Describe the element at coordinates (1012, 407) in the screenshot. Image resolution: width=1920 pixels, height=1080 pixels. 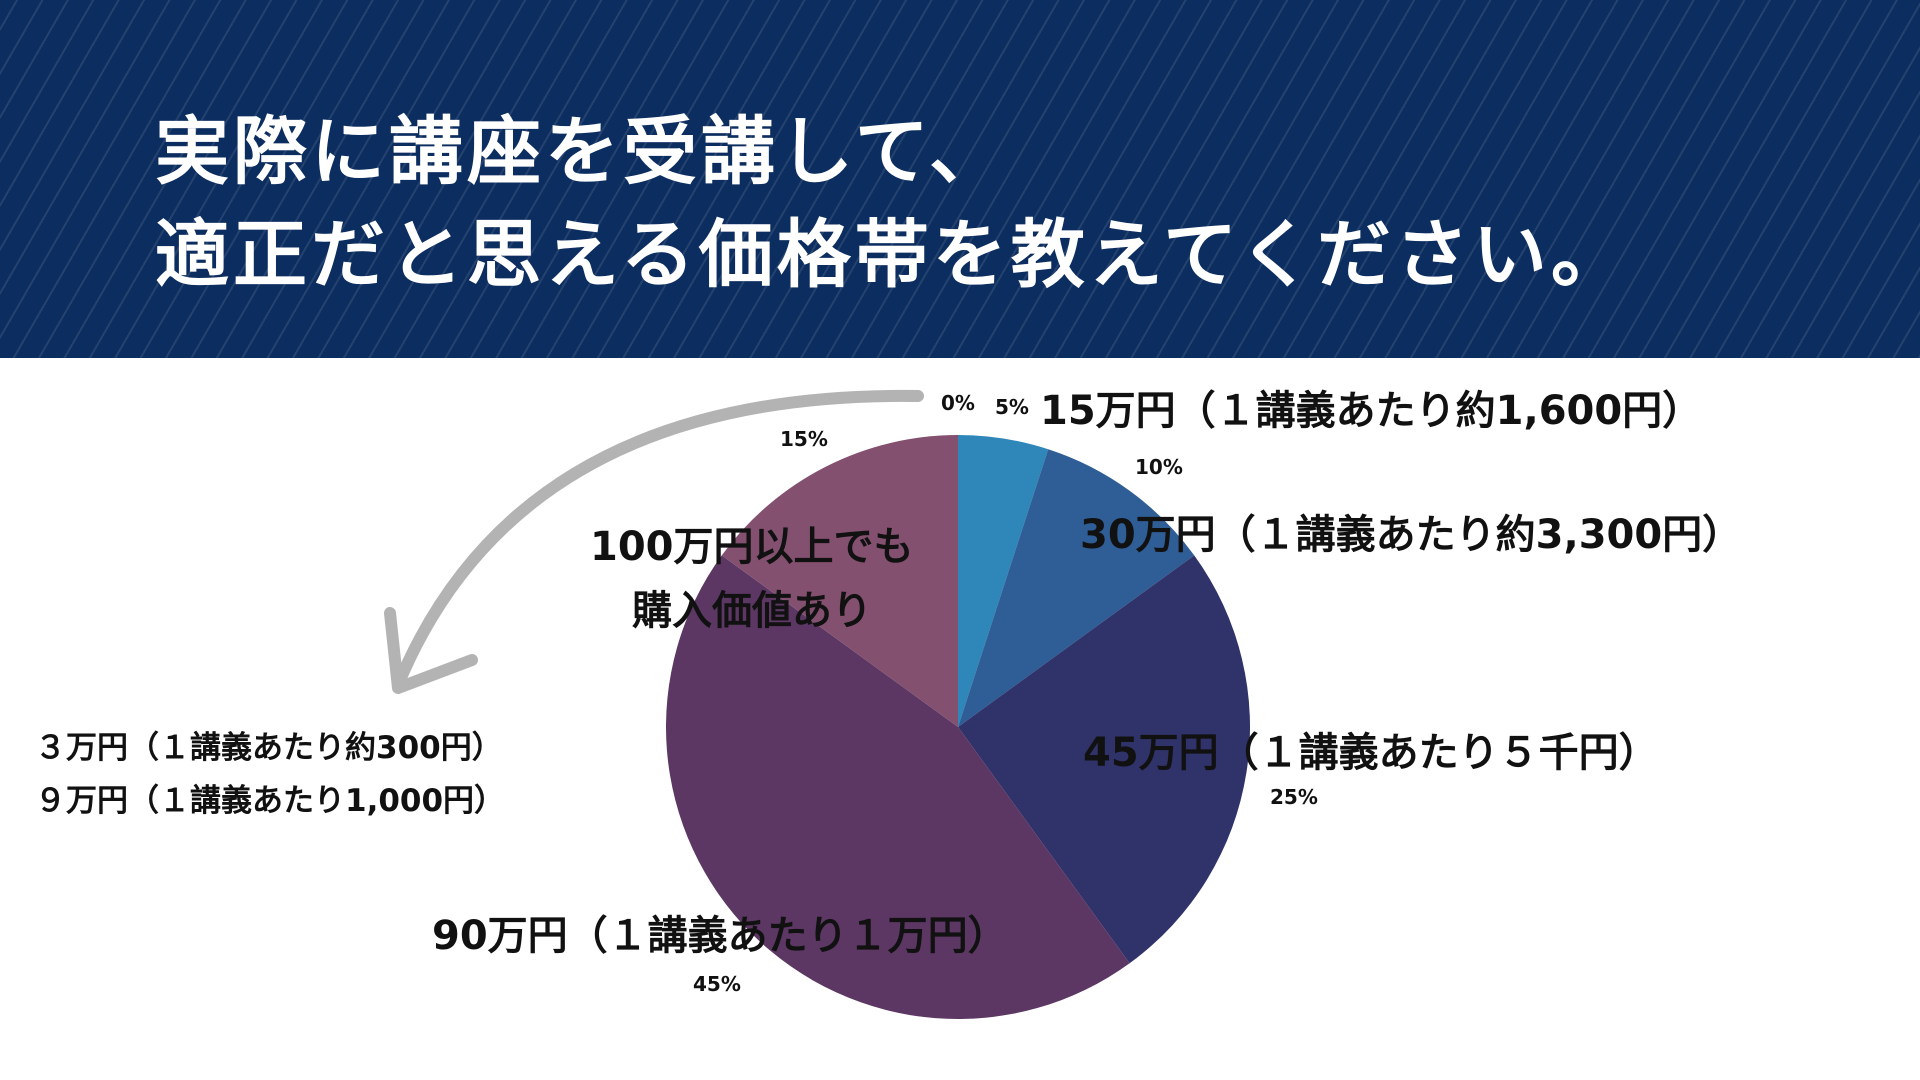
I see `percent-label-5: 5%` at that location.